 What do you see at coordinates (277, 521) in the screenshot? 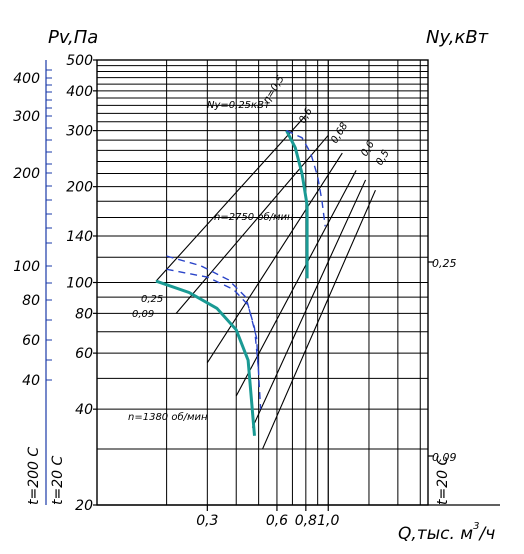
I see `x-tick-label: 0,6` at bounding box center [277, 521].